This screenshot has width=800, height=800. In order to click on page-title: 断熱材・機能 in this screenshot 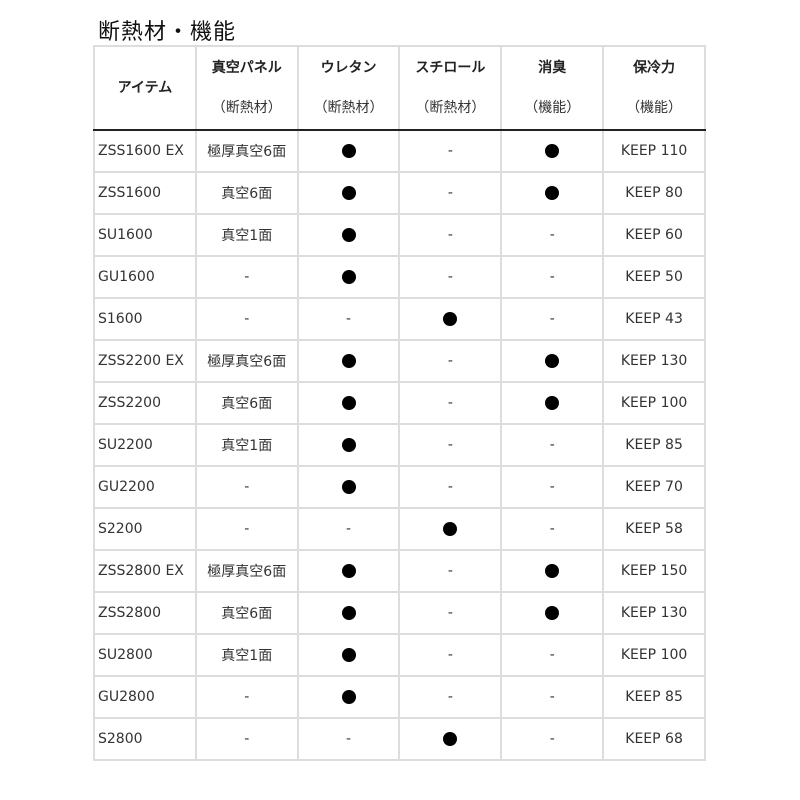, I will do `click(167, 32)`.